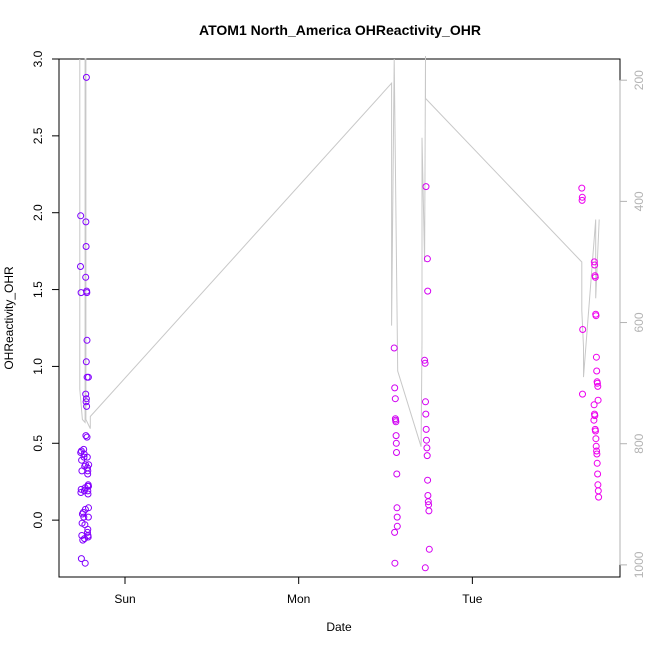 The image size is (650, 650). What do you see at coordinates (38, 58) in the screenshot?
I see `y-tick-label: 3.0` at bounding box center [38, 58].